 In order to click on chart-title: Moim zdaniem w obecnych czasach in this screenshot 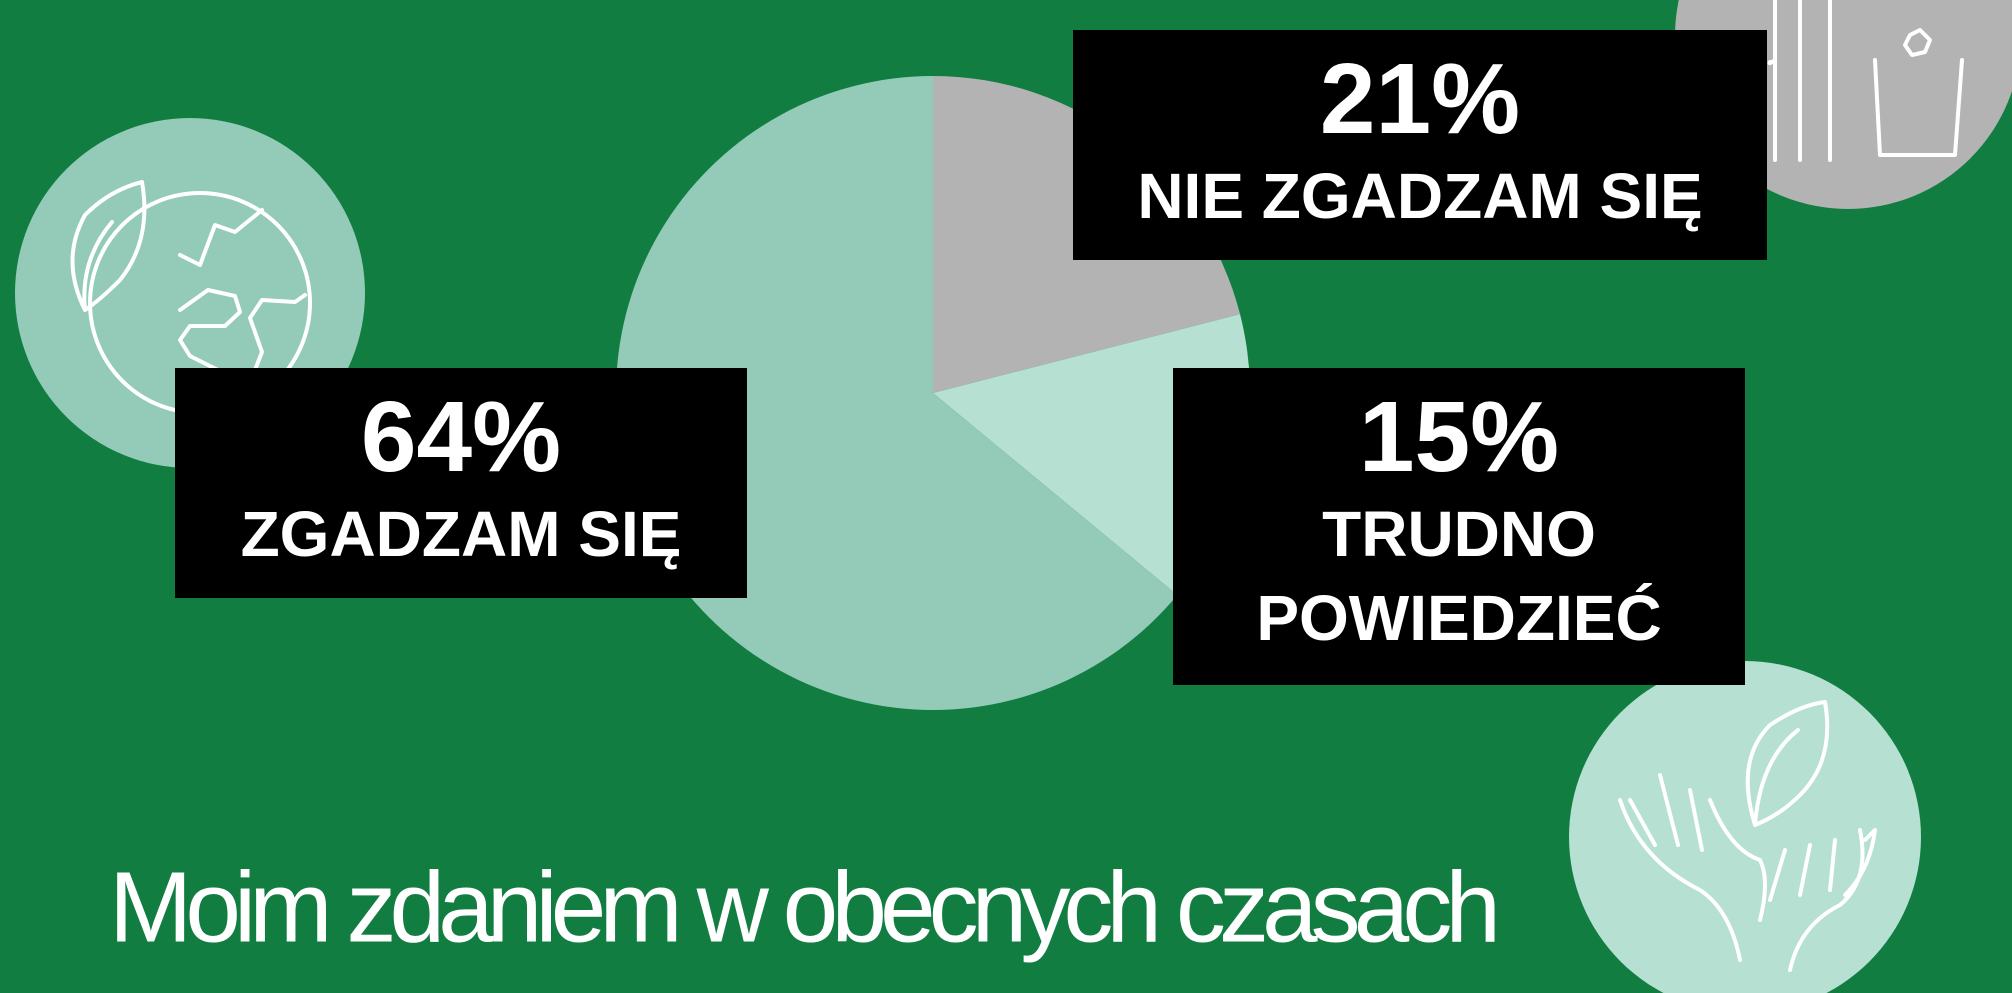, I will do `click(805, 907)`.